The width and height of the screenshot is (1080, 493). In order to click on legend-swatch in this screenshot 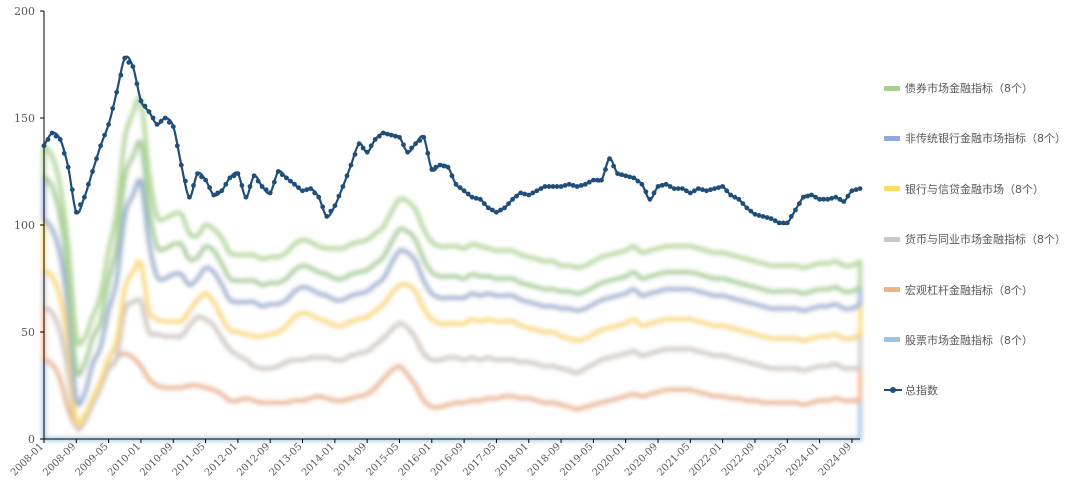, I will do `click(892, 239)`.